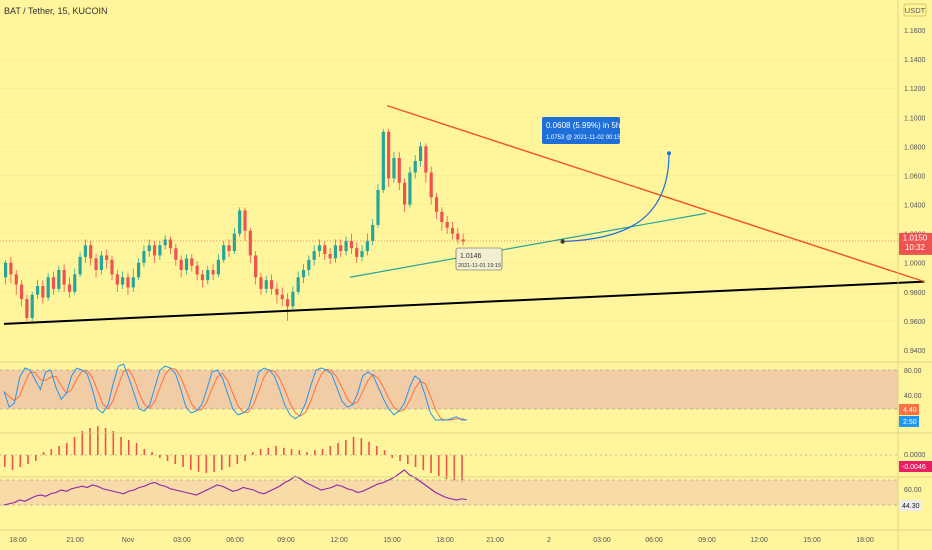 This screenshot has width=932, height=550. I want to click on current-price-badge: 1.0150 10:32, so click(915, 243).